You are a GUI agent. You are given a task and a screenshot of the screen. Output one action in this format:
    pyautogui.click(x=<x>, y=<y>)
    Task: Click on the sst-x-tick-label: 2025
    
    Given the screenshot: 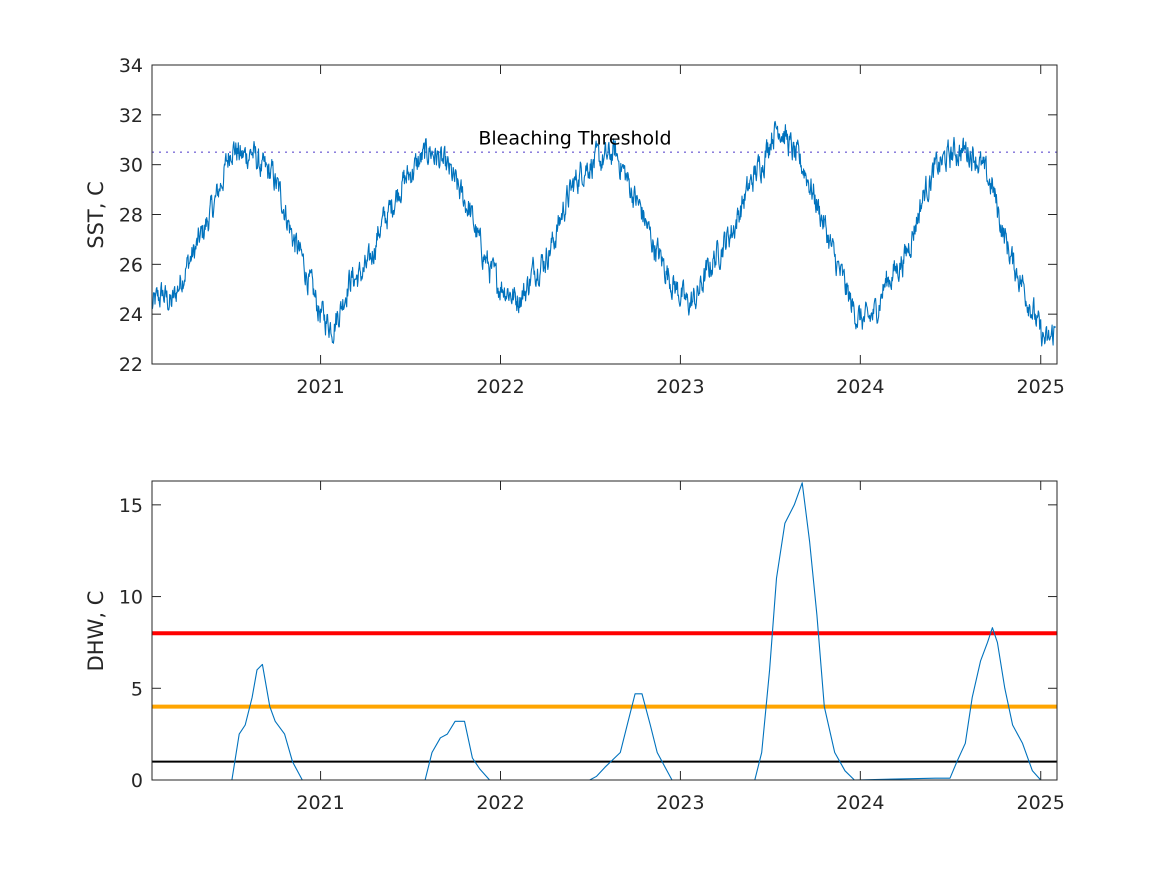 What is the action you would take?
    pyautogui.click(x=1041, y=387)
    